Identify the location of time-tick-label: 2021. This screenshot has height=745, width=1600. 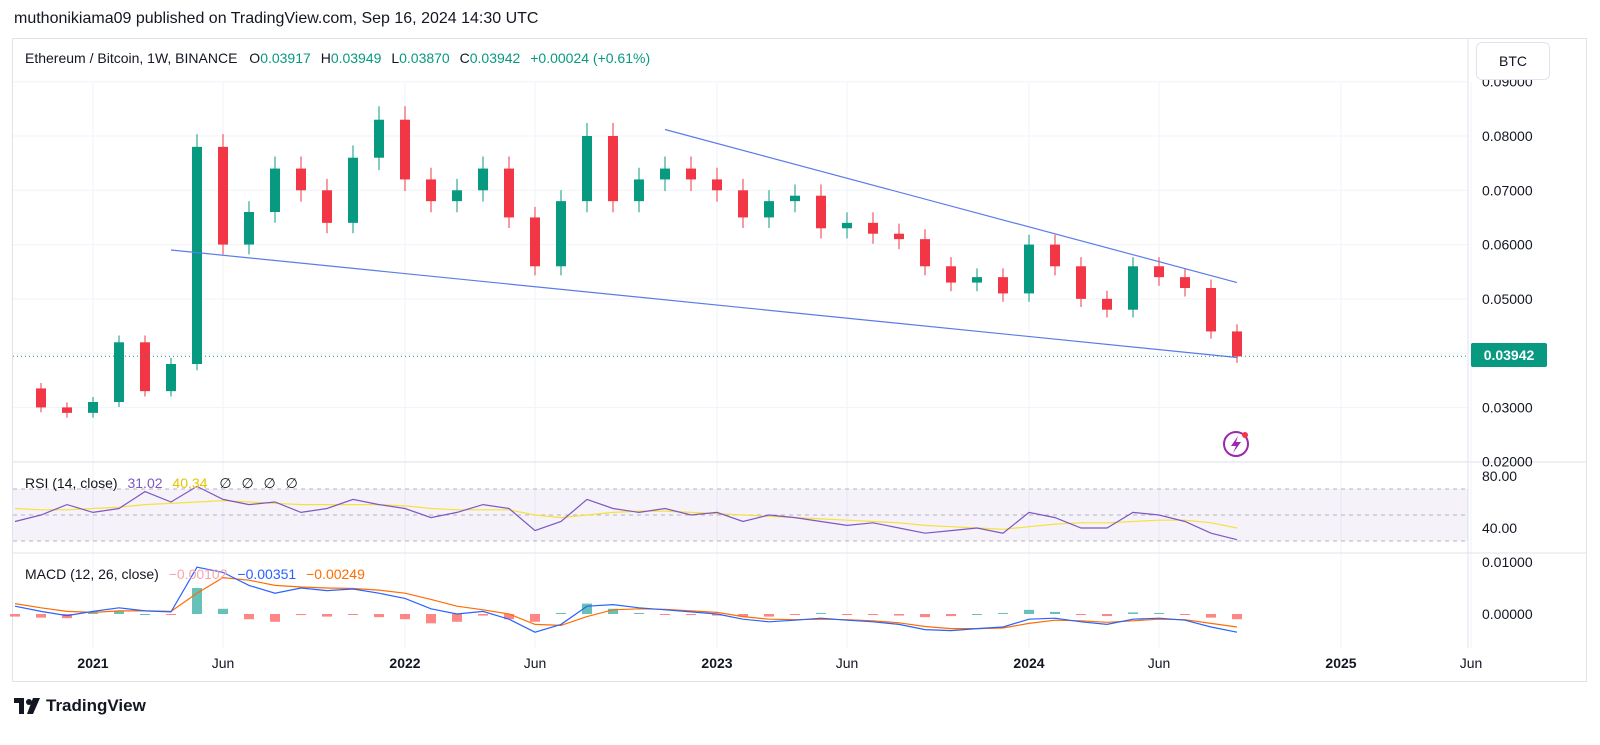
(92, 663).